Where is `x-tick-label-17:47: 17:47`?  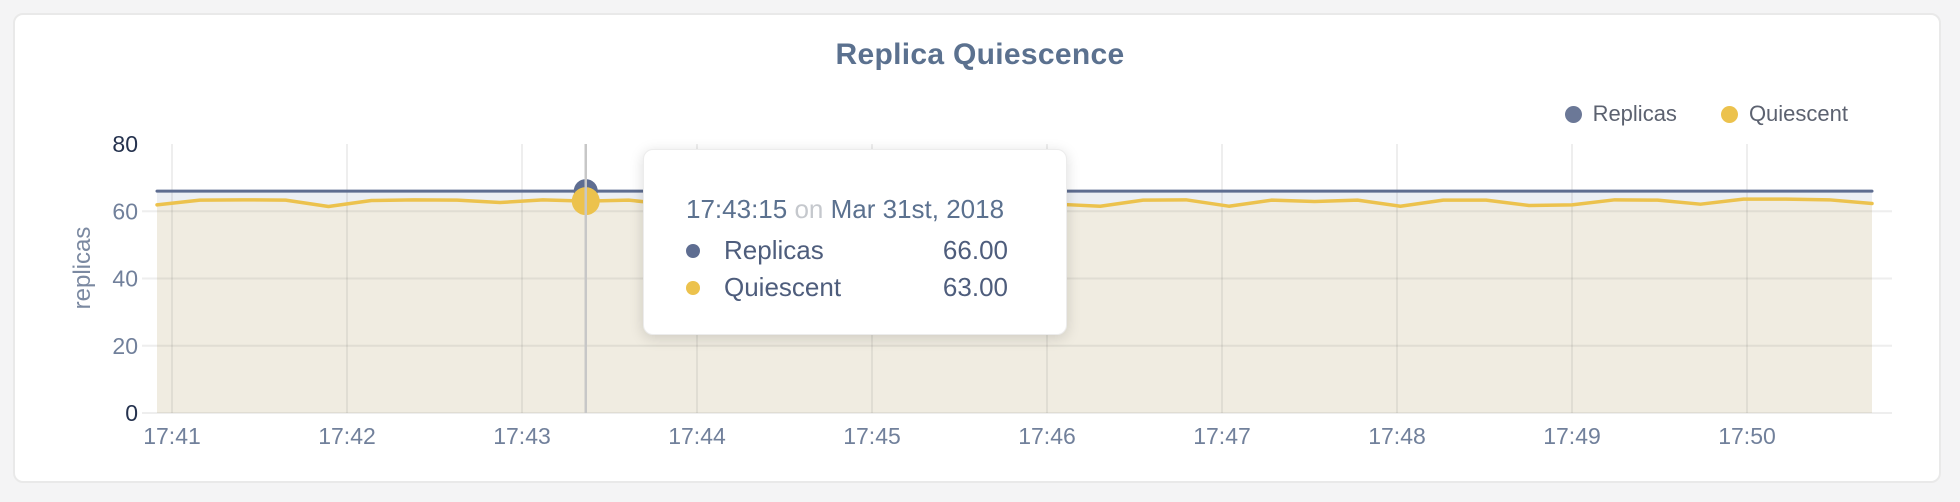 x-tick-label-17:47: 17:47 is located at coordinates (1222, 436).